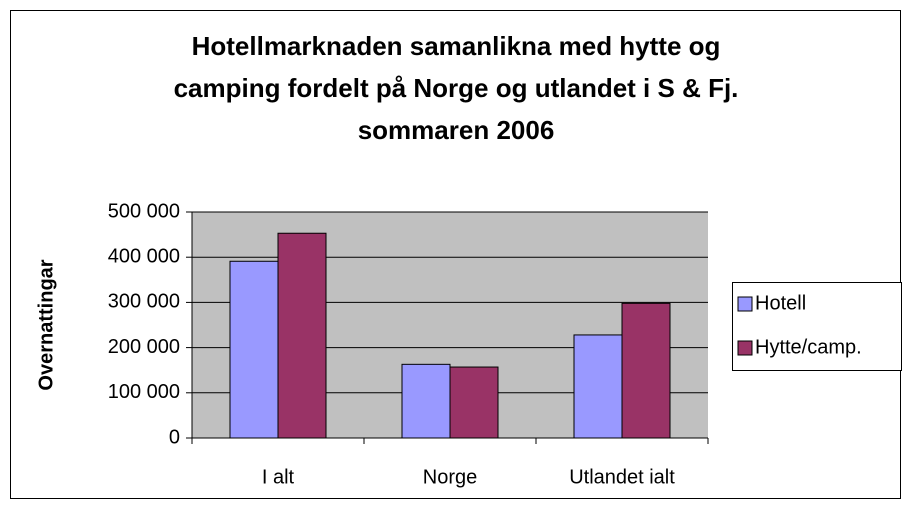 The height and width of the screenshot is (512, 912). What do you see at coordinates (817, 326) in the screenshot?
I see `legend` at bounding box center [817, 326].